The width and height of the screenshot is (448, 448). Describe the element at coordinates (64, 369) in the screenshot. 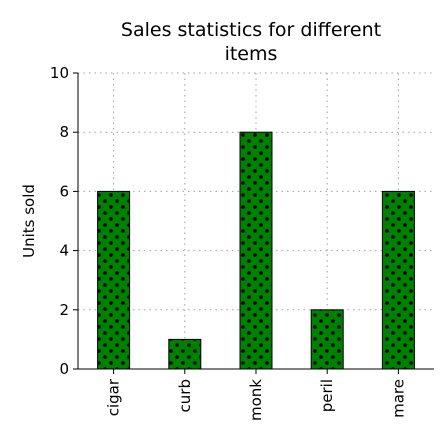

I see `y-tick-label: 0` at that location.